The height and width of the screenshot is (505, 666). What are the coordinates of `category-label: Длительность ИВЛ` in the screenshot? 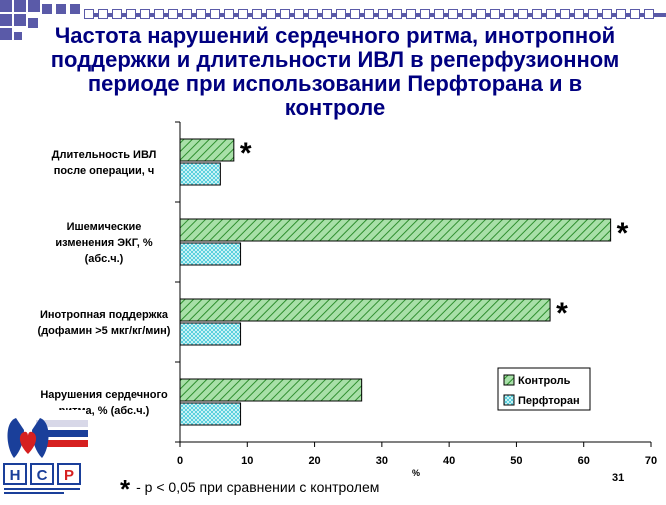 It's located at (104, 155).